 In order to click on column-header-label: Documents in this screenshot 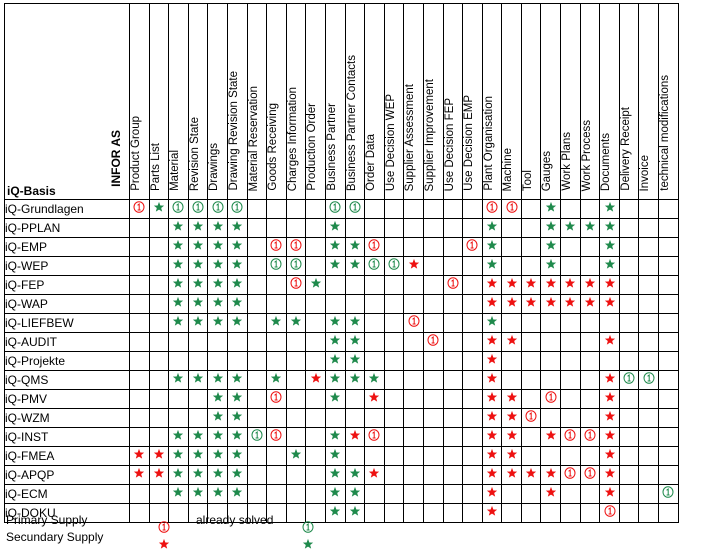, I will do `click(606, 161)`.